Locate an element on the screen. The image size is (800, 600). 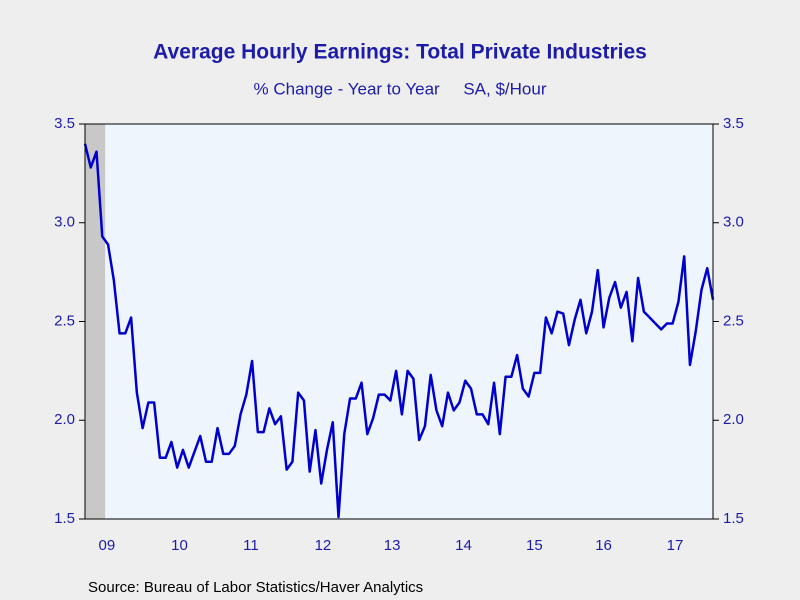
x-tick-label: 14 is located at coordinates (463, 545).